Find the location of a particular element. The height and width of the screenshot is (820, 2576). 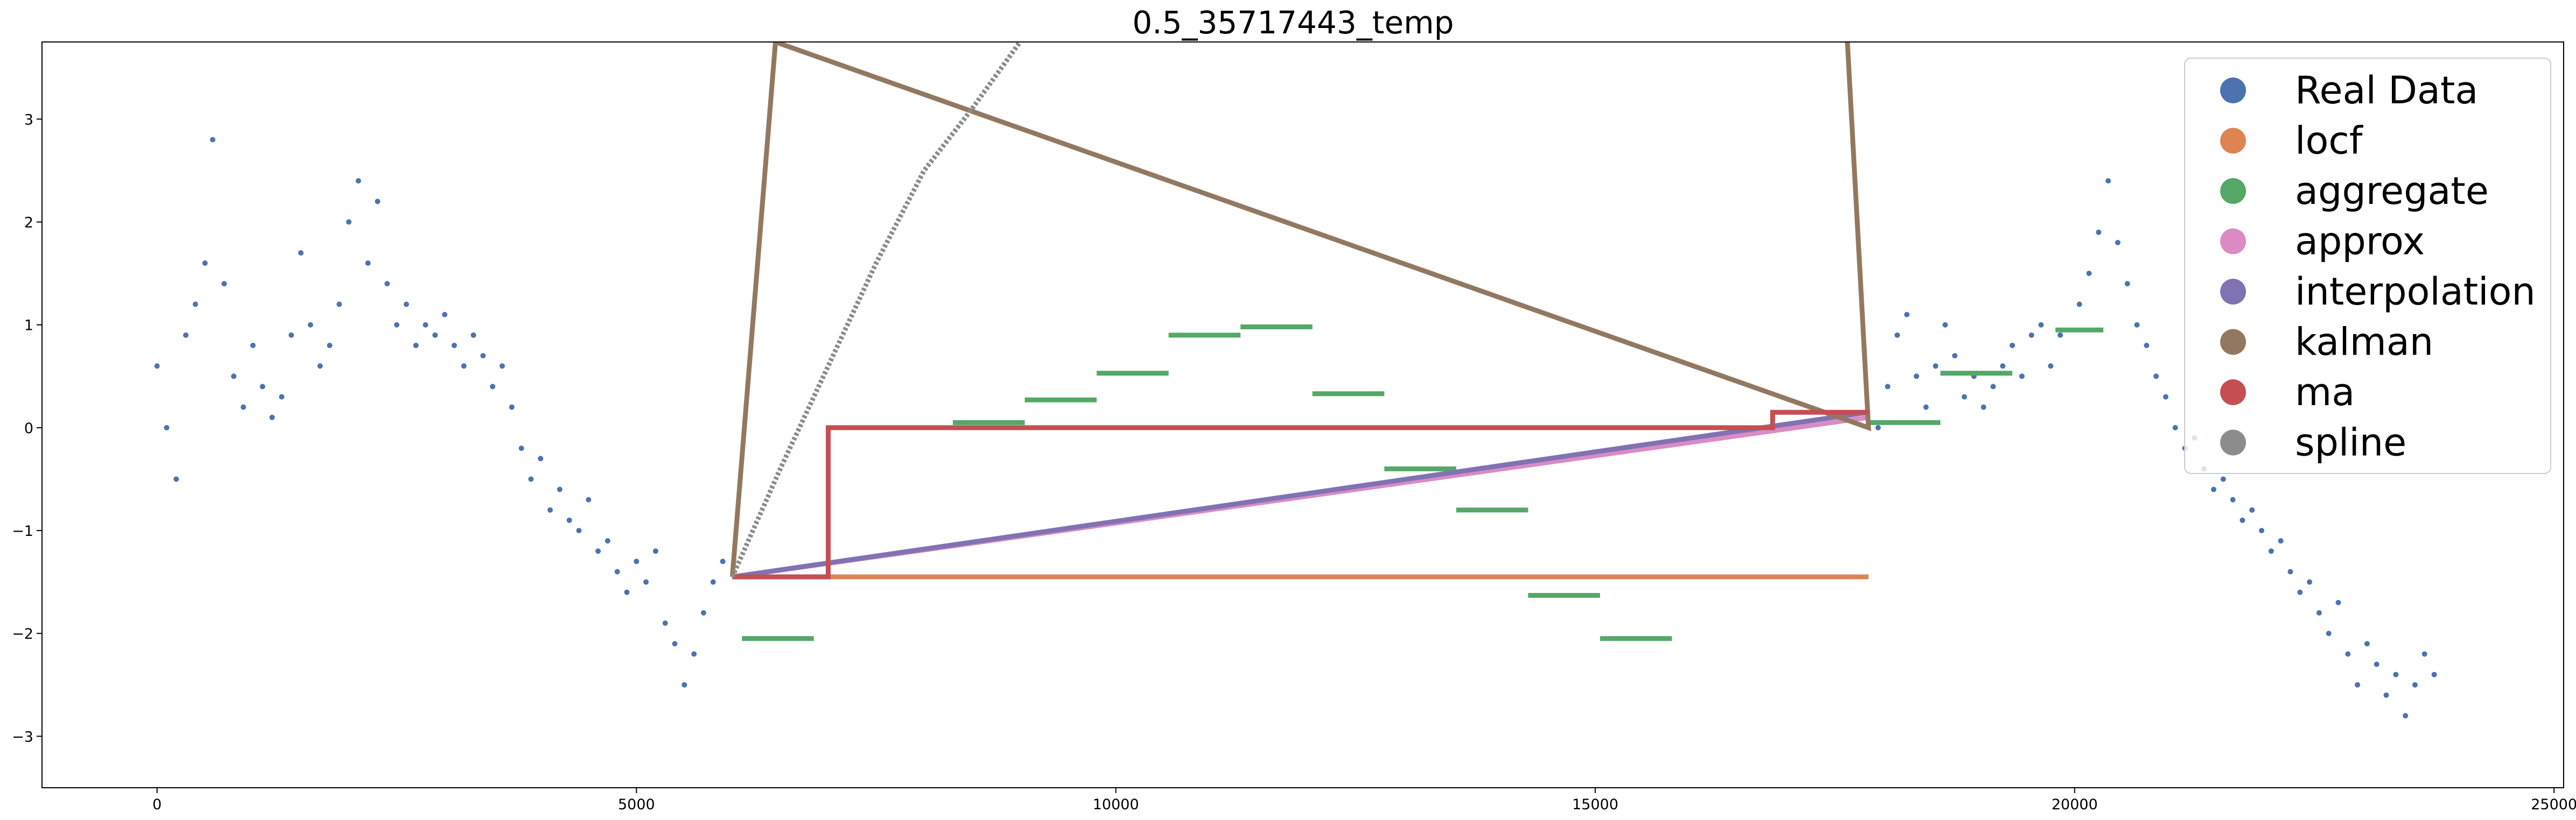

x-tick-label: 5000 is located at coordinates (636, 804).